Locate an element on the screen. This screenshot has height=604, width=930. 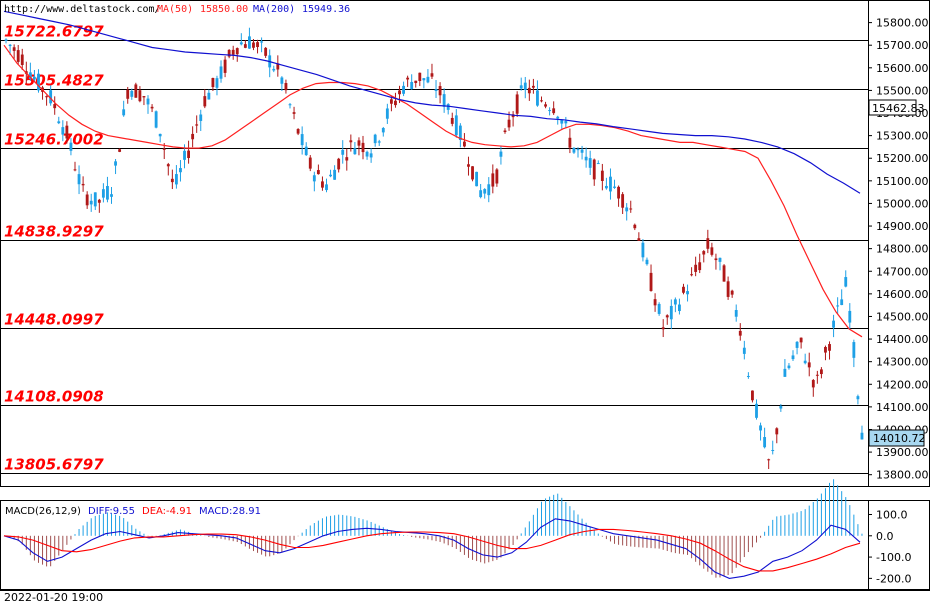
current-price-tag-box is located at coordinates (896, 438).